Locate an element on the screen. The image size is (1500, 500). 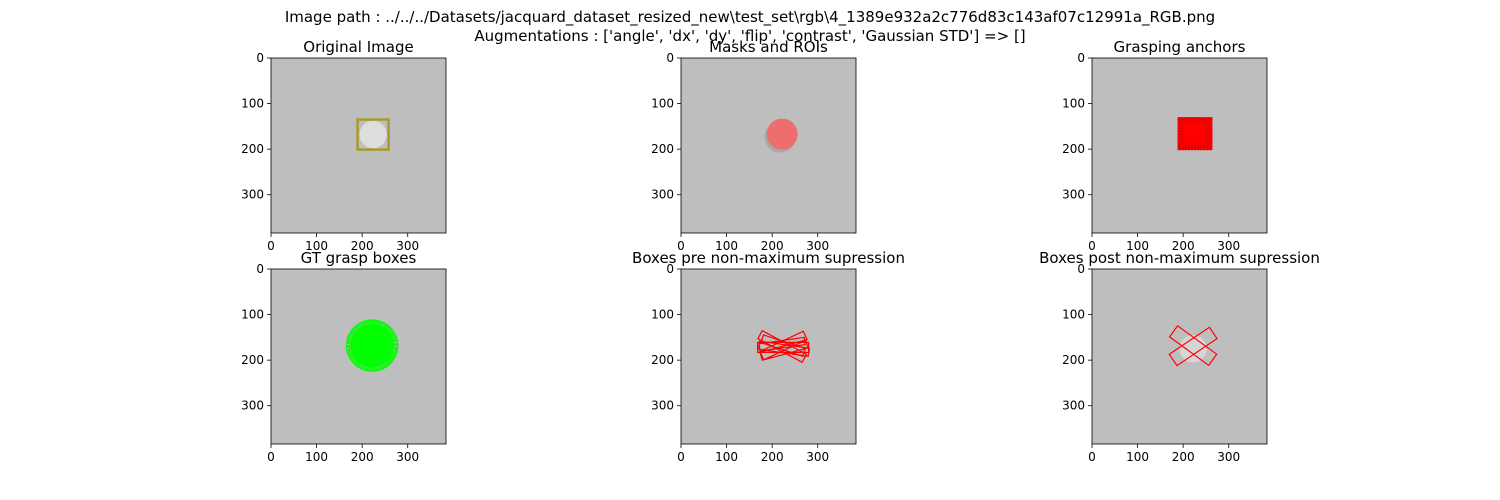
panel-title: Original Image is located at coordinates (358, 47).